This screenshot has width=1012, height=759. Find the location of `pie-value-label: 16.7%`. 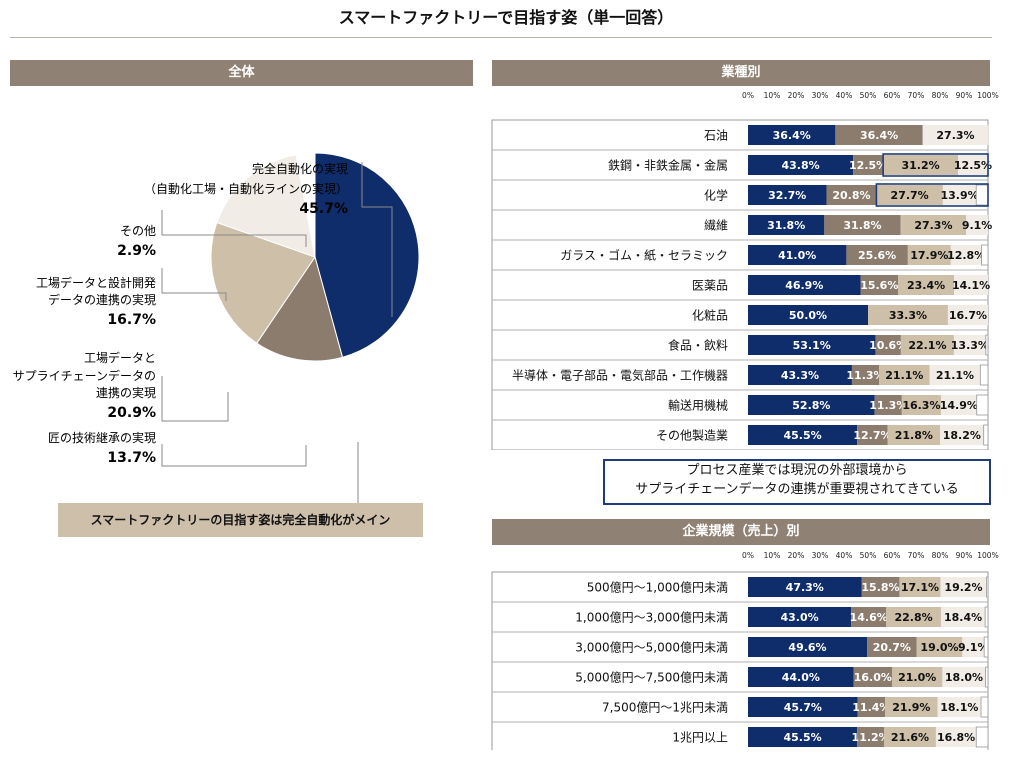

pie-value-label: 16.7% is located at coordinates (131, 320).